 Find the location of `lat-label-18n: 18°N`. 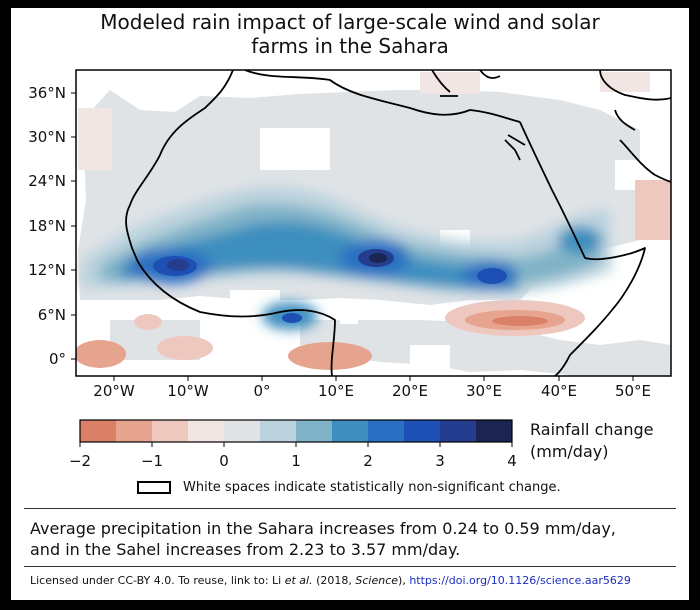

lat-label-18n: 18°N is located at coordinates (47, 226).